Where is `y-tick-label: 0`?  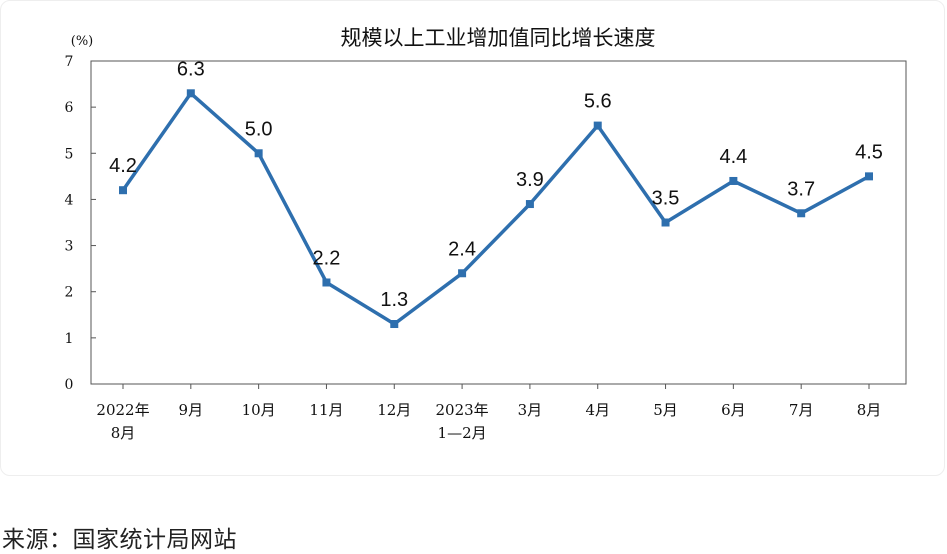
y-tick-label: 0 is located at coordinates (69, 385).